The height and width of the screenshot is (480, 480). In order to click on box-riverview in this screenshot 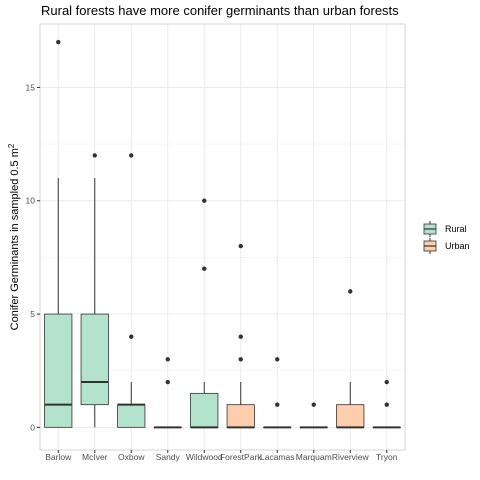, I will do `click(350, 359)`.